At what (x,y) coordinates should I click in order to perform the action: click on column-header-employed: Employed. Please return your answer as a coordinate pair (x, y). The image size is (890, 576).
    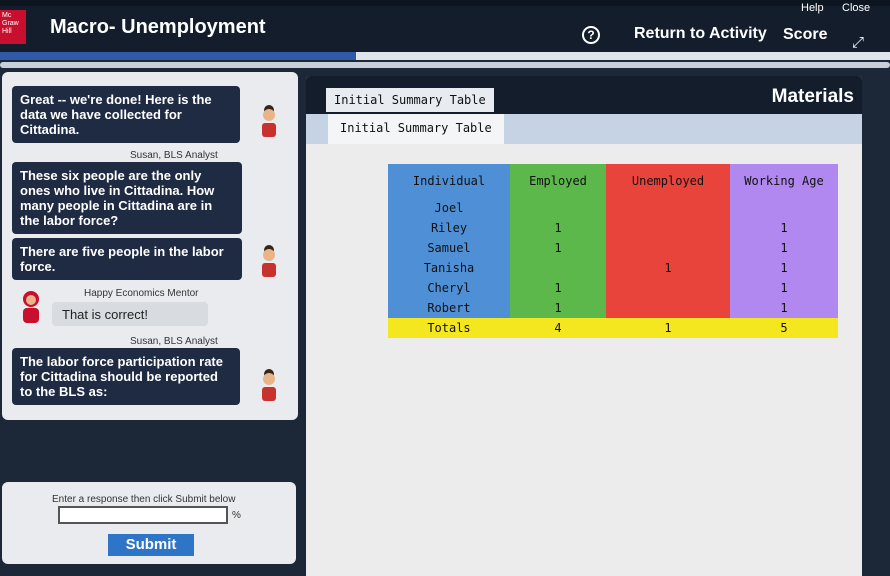
    Looking at the image, I should click on (558, 181).